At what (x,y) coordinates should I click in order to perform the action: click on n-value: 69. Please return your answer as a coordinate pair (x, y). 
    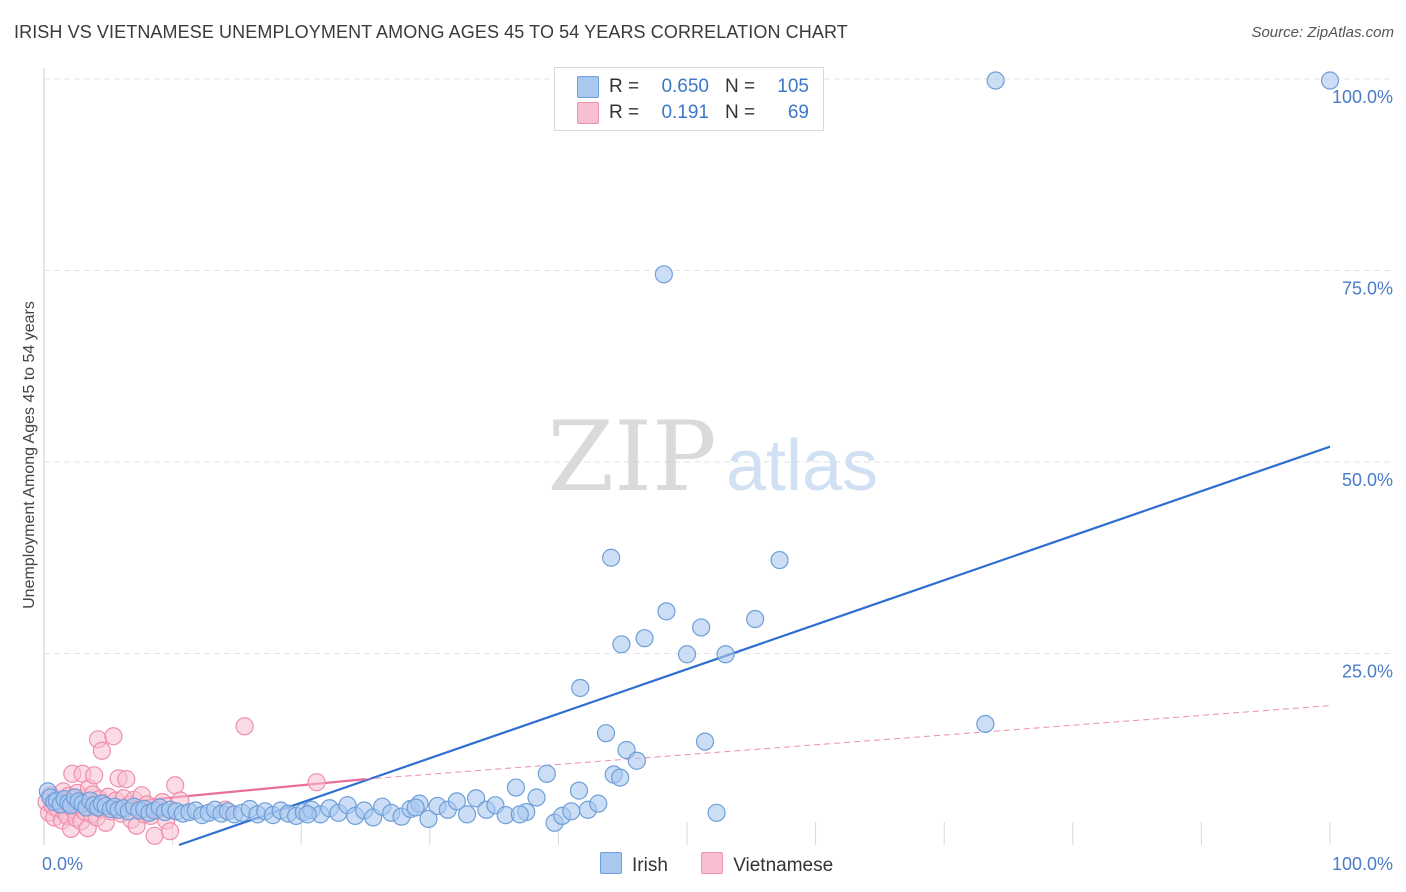
    Looking at the image, I should click on (798, 112).